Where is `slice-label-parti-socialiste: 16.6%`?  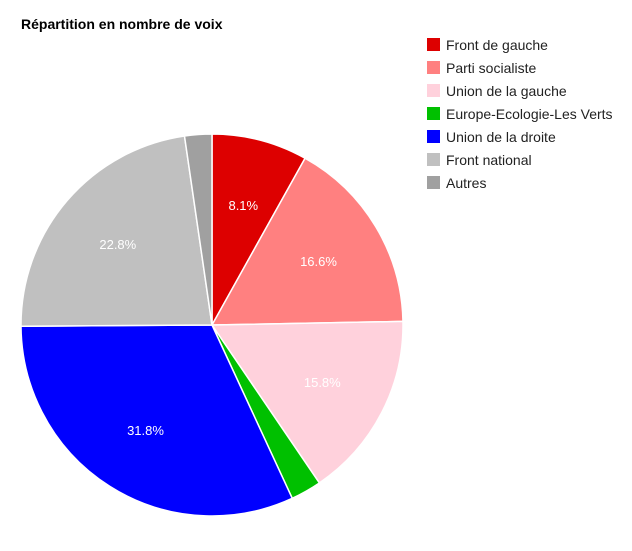 slice-label-parti-socialiste: 16.6% is located at coordinates (318, 261).